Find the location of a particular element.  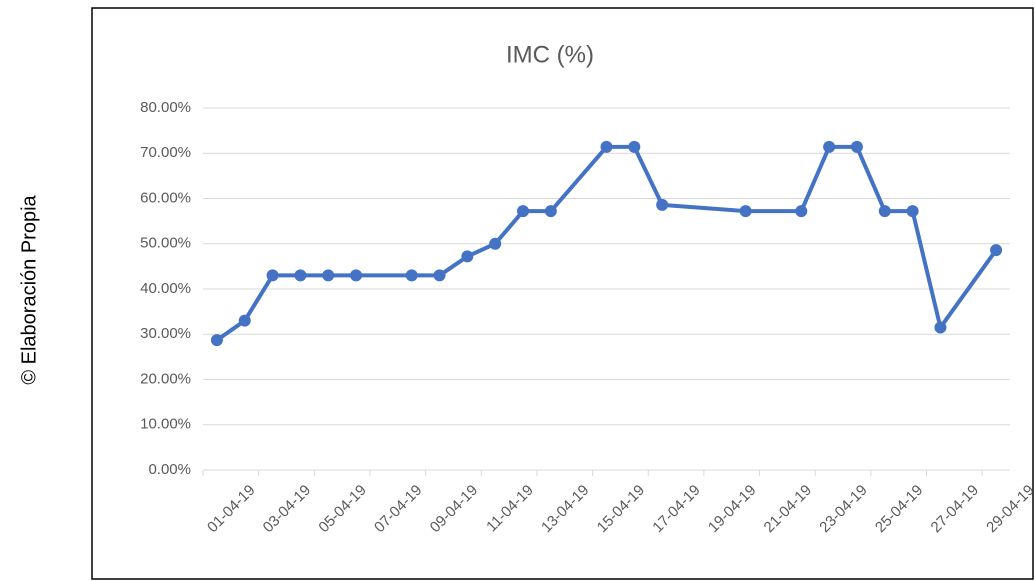

y-tick-label: 0.00% is located at coordinates (169, 469).